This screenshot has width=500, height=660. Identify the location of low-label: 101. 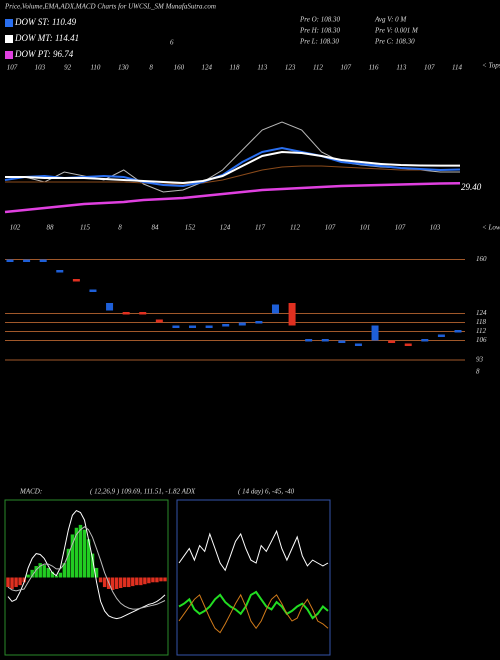
(365, 228).